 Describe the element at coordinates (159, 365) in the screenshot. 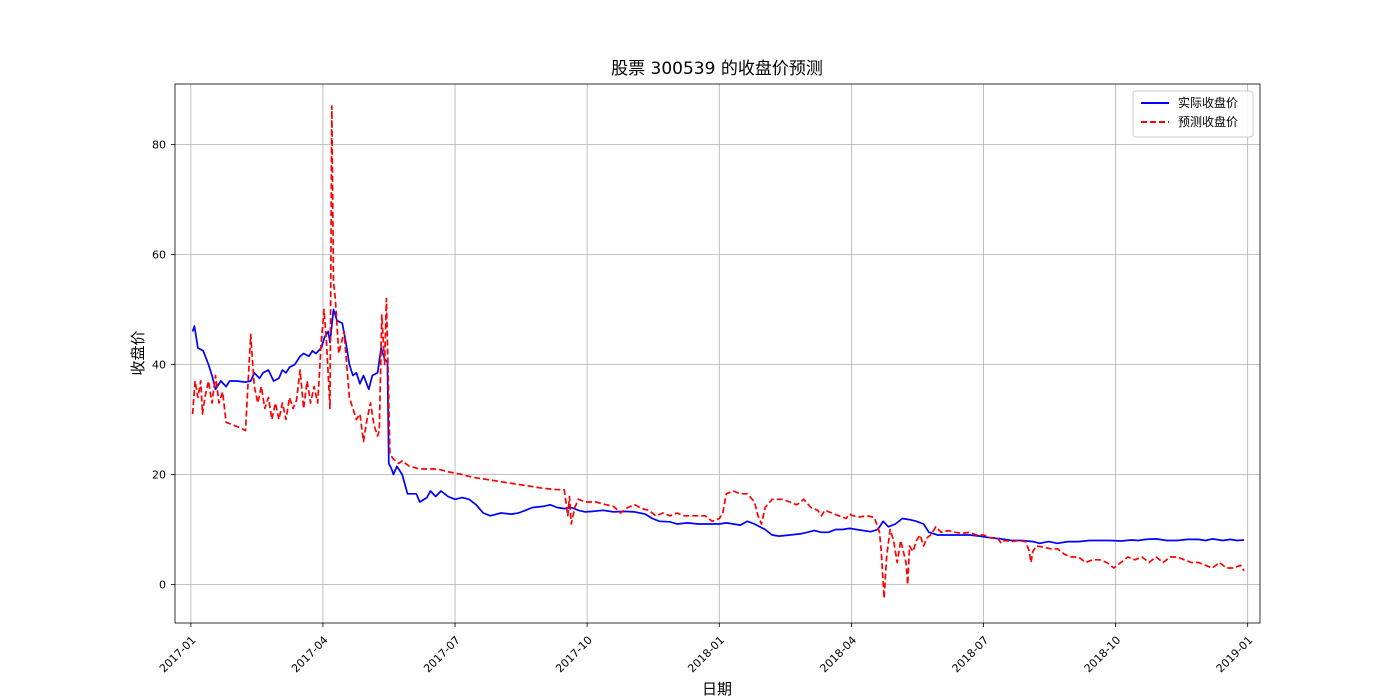

I see `y-tick-label: 40` at that location.